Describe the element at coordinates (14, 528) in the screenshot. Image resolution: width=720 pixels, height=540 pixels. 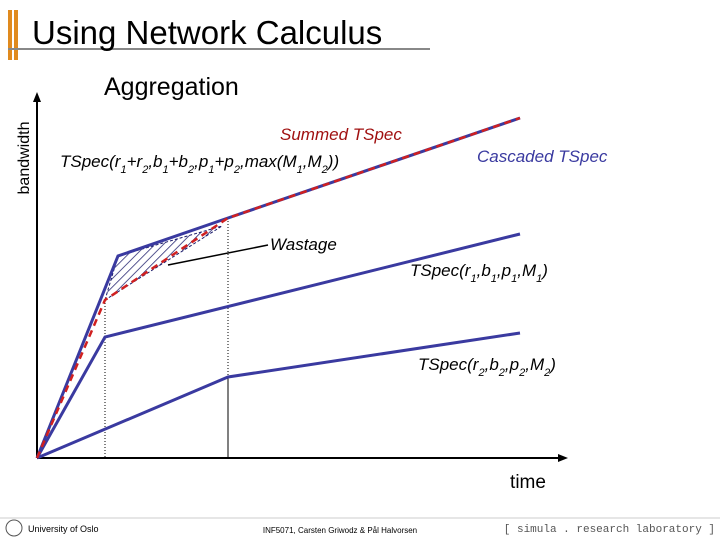
I see `logo` at that location.